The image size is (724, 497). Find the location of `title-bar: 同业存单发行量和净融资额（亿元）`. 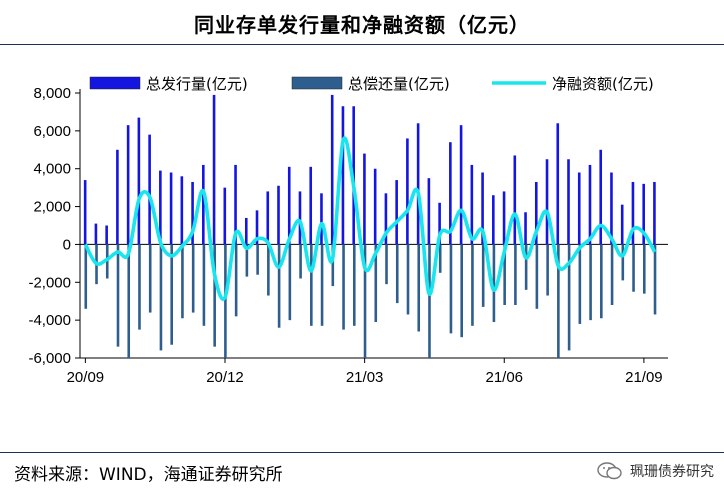

title-bar: 同业存单发行量和净融资额（亿元） is located at coordinates (362, 22).